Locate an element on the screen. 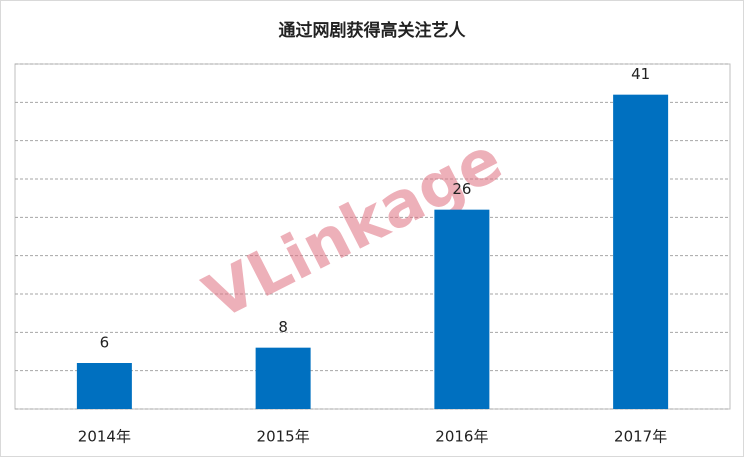 The image size is (744, 457). x-tick-label: 2014年 is located at coordinates (104, 437).